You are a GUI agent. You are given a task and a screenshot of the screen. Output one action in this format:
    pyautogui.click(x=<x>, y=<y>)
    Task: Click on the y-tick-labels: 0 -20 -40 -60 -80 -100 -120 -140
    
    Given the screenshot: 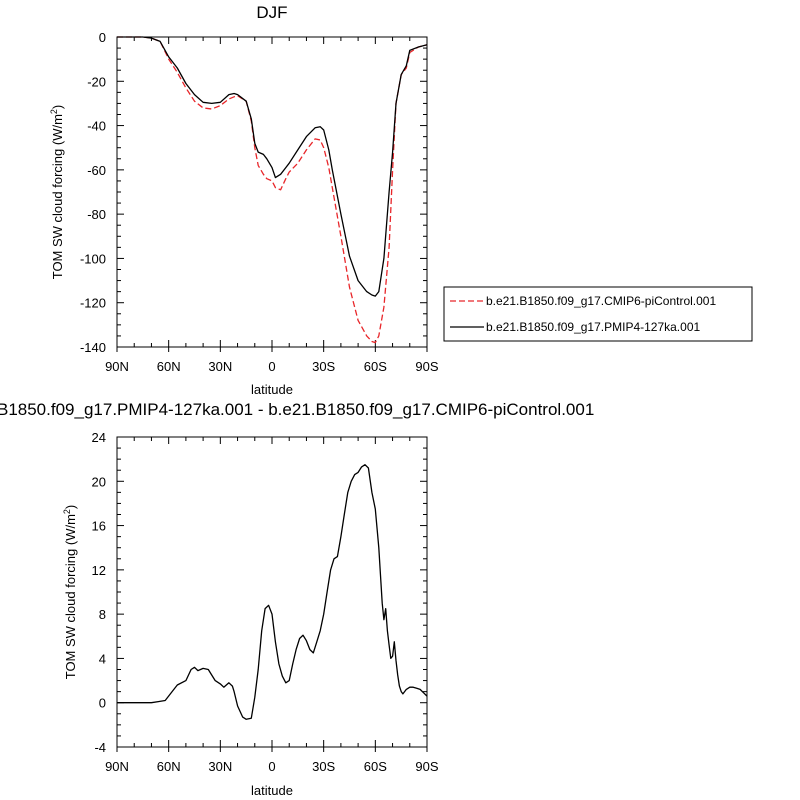 What is the action you would take?
    pyautogui.click(x=93, y=192)
    